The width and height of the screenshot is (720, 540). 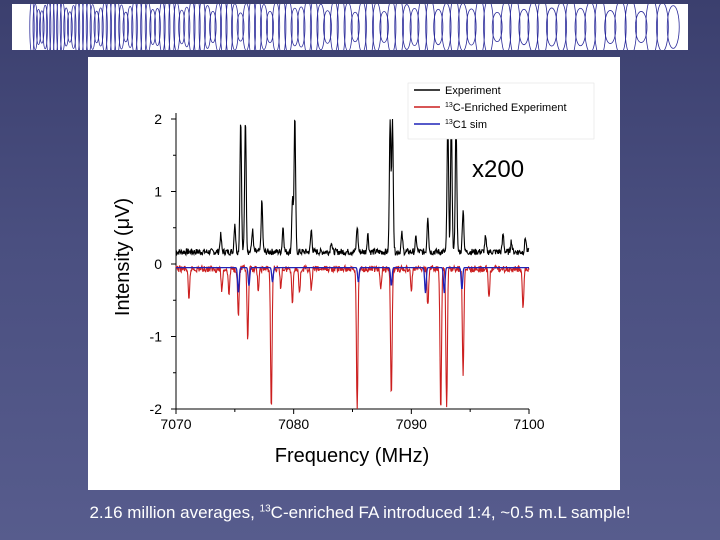 I want to click on header-banner, so click(x=350, y=29).